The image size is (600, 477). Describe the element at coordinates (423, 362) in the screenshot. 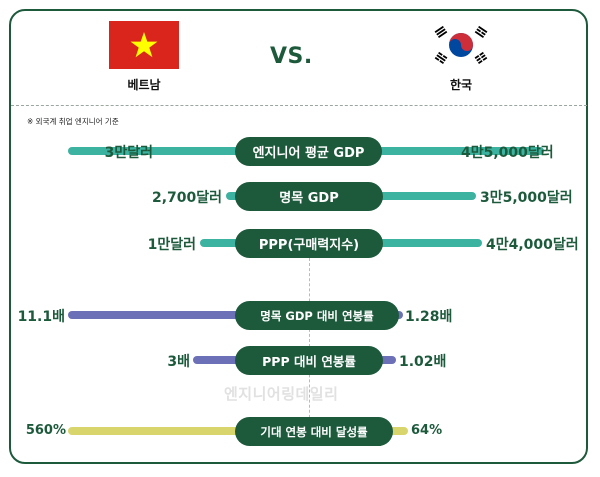

I see `value-korea-ppp-salary-ratio: 1.02배` at that location.